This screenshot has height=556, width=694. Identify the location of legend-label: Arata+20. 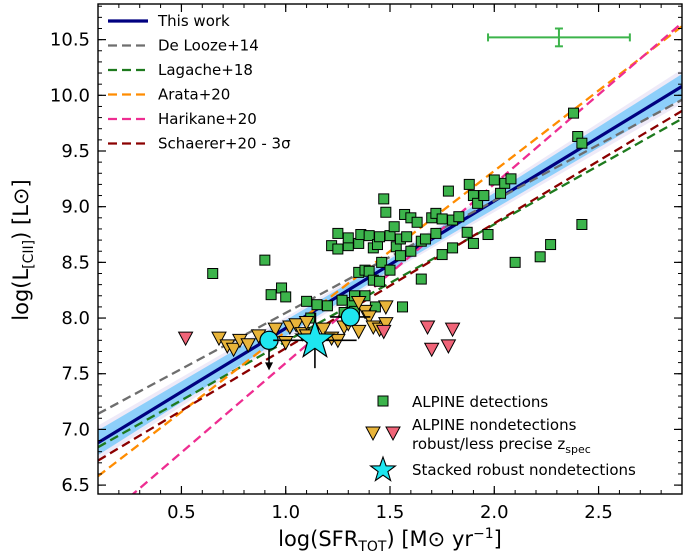
(194, 95).